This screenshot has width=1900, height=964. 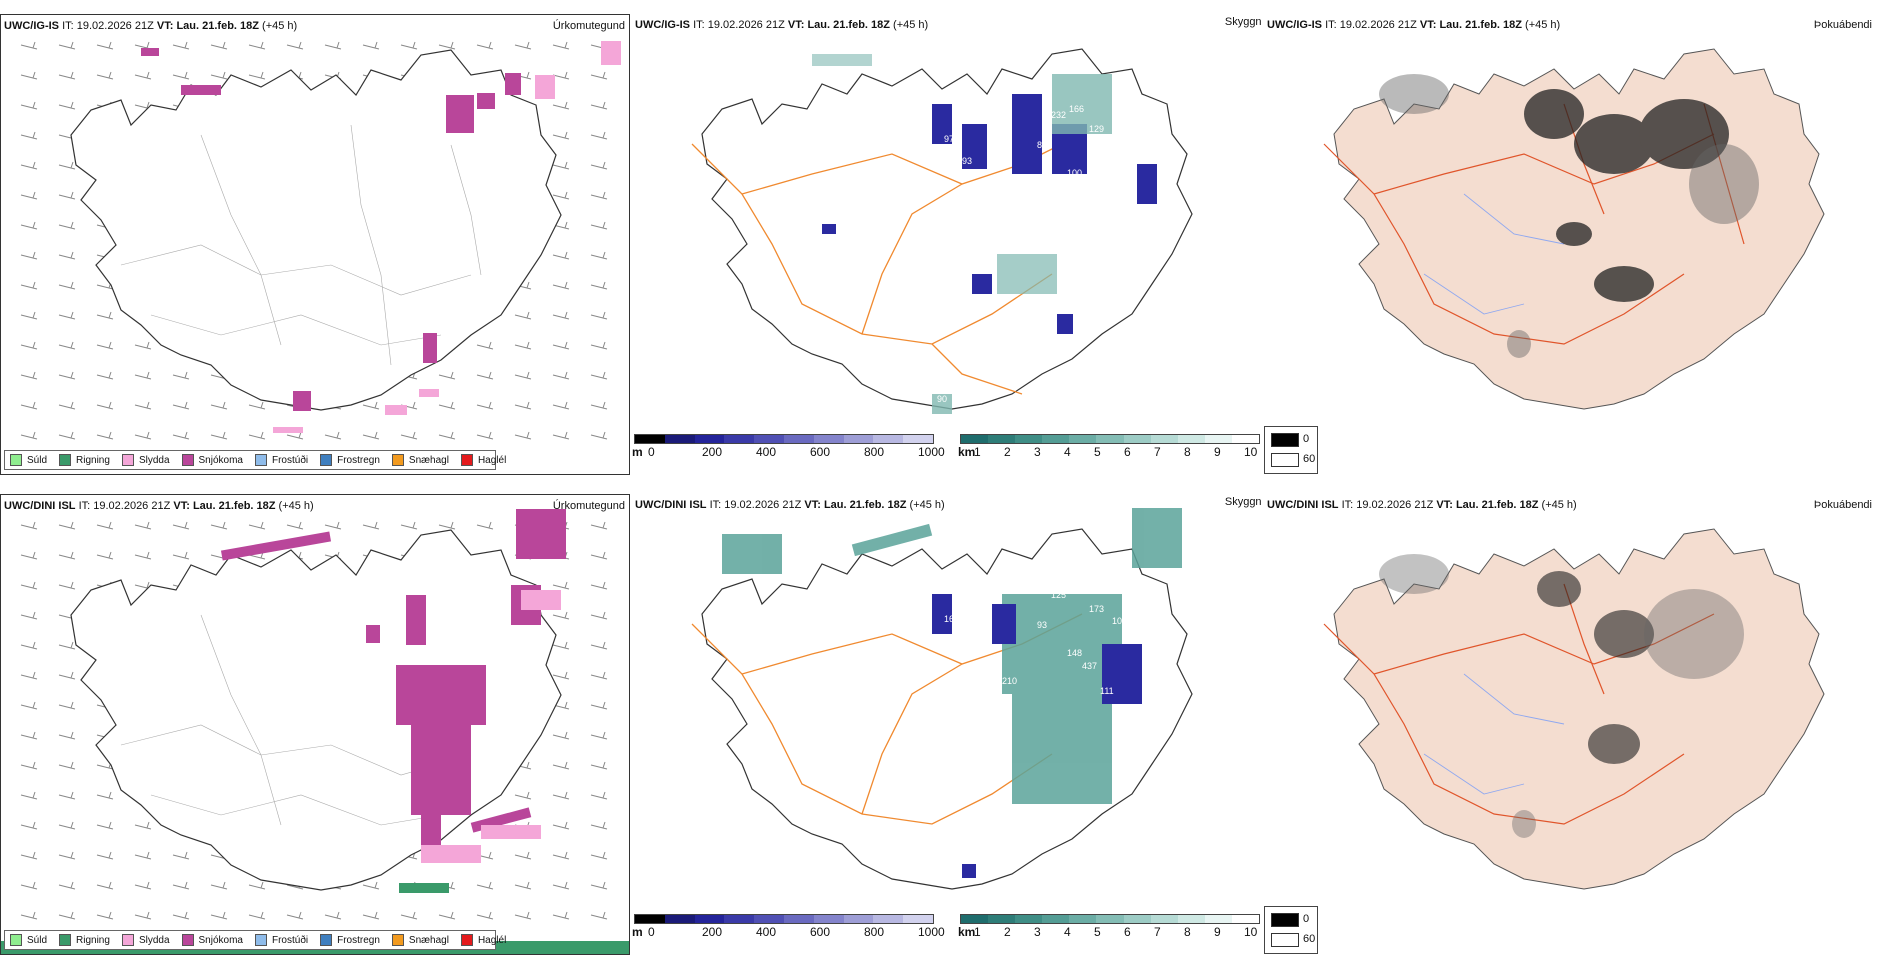 What do you see at coordinates (358, 940) in the screenshot?
I see `legend-label: Frostregn` at bounding box center [358, 940].